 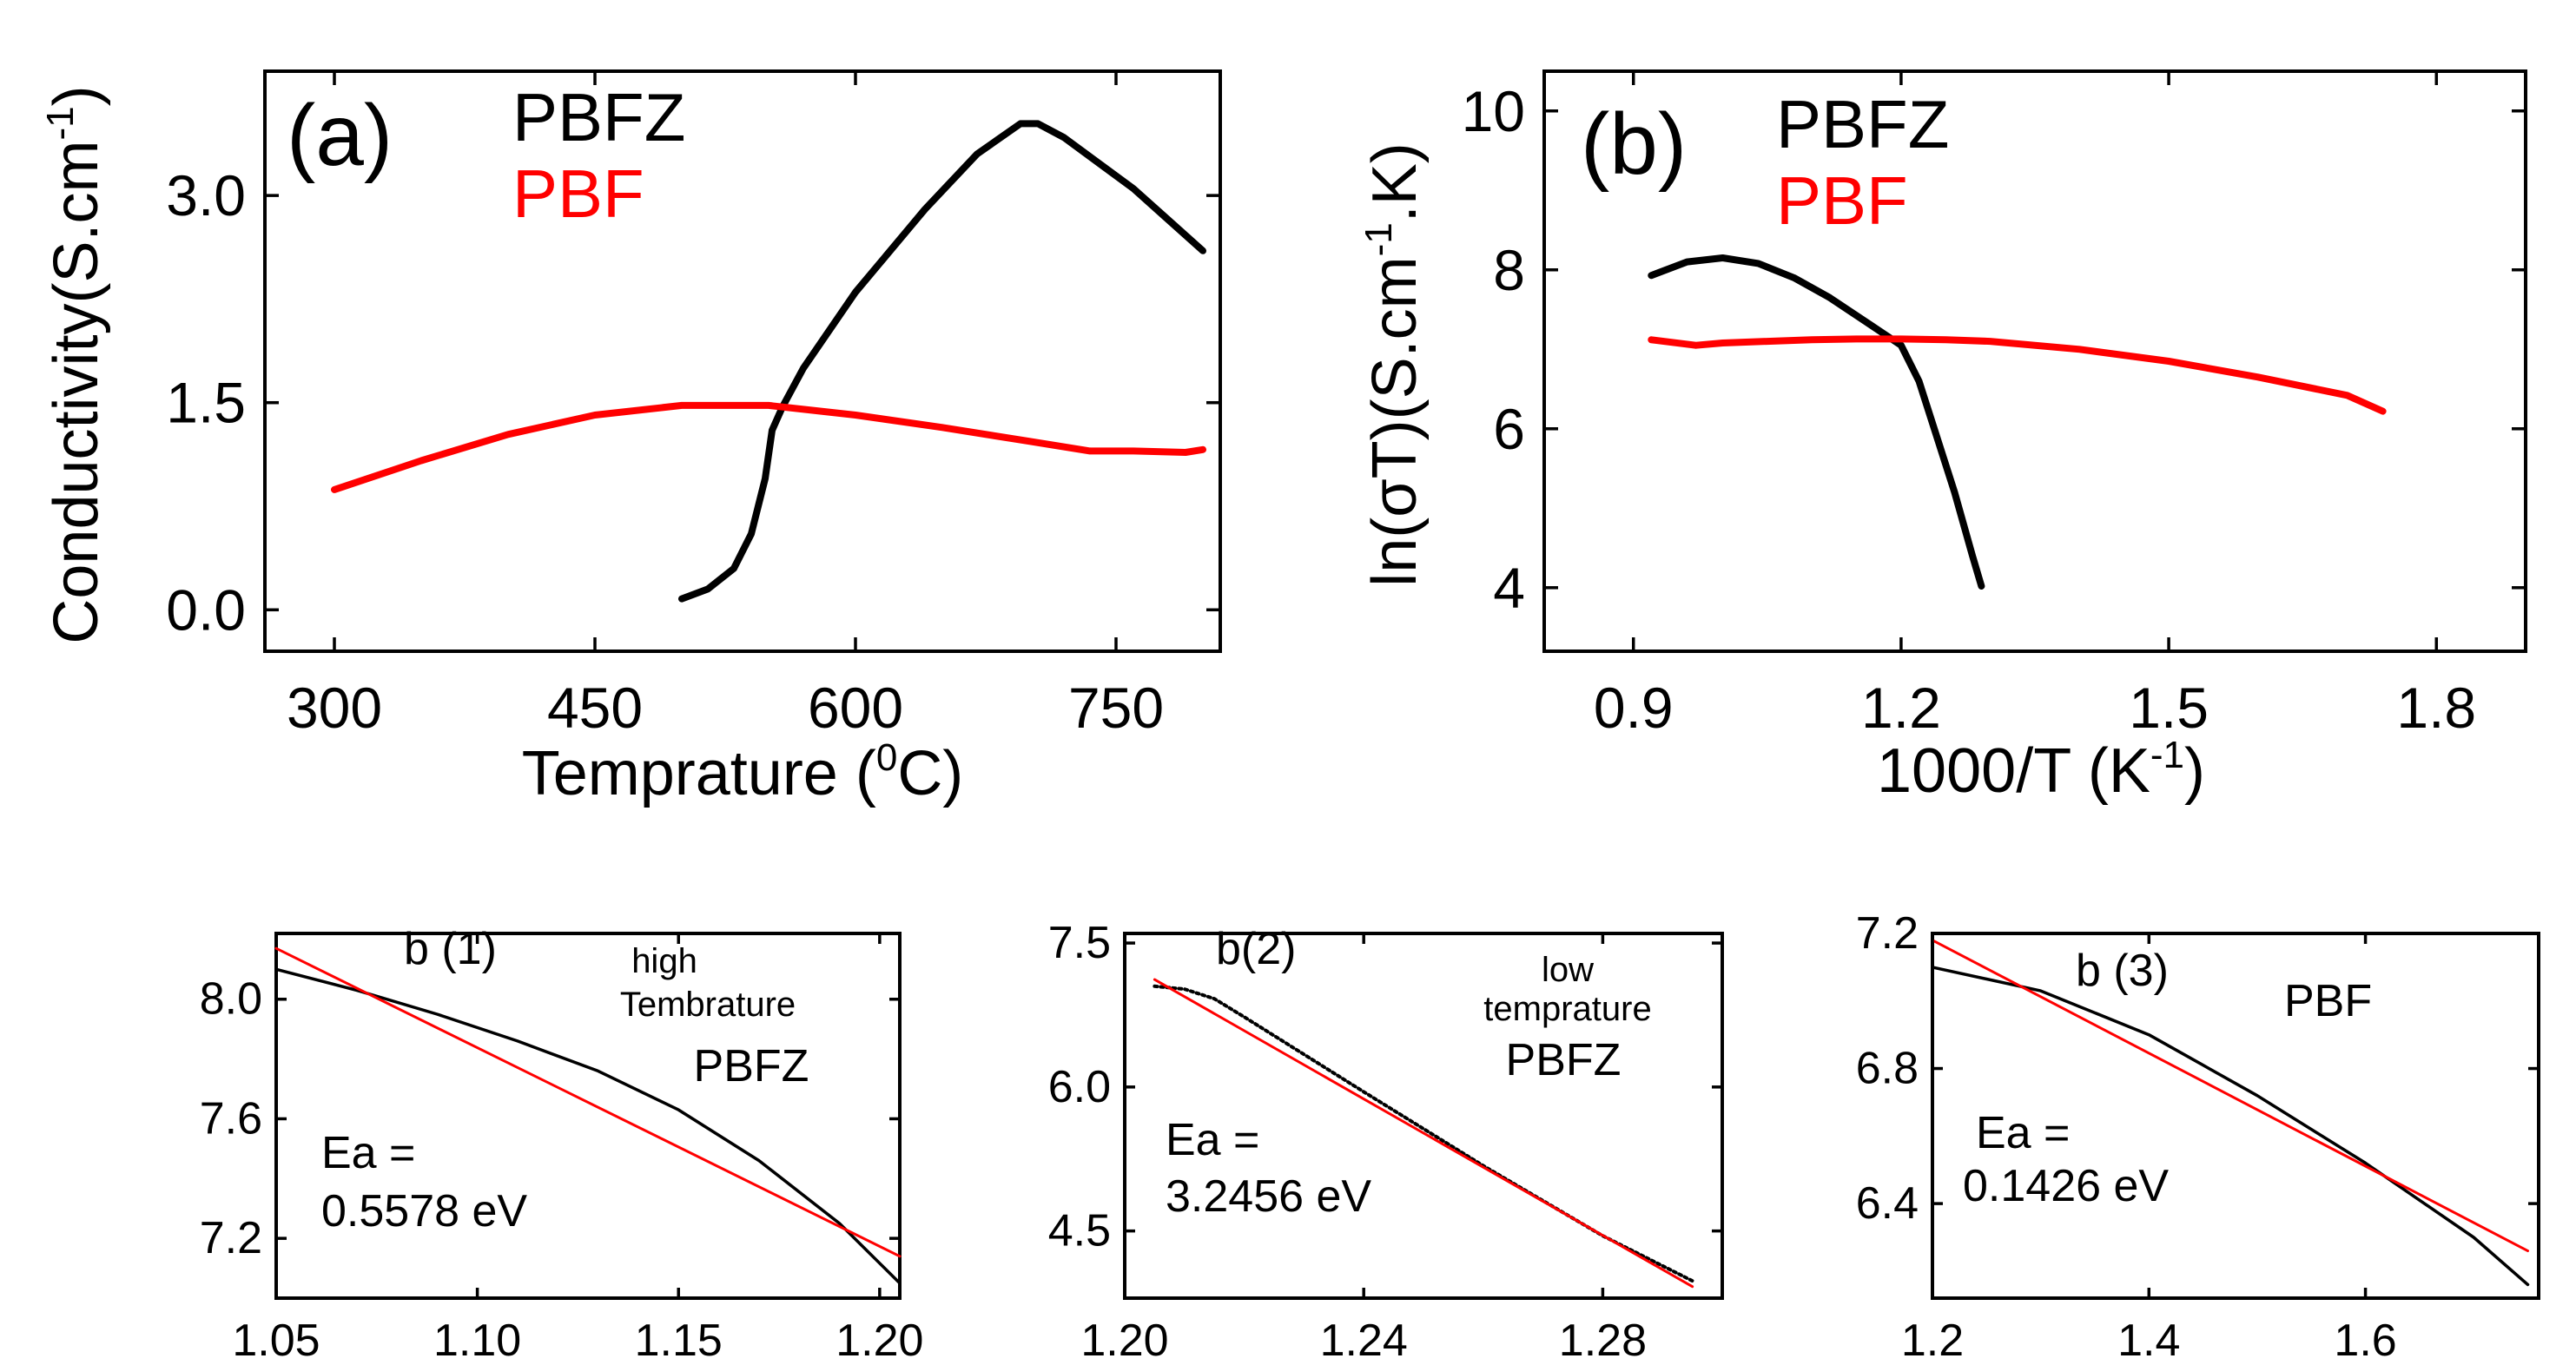 What do you see at coordinates (598, 117) in the screenshot?
I see `legend-pbfz-a: PBFZ` at bounding box center [598, 117].